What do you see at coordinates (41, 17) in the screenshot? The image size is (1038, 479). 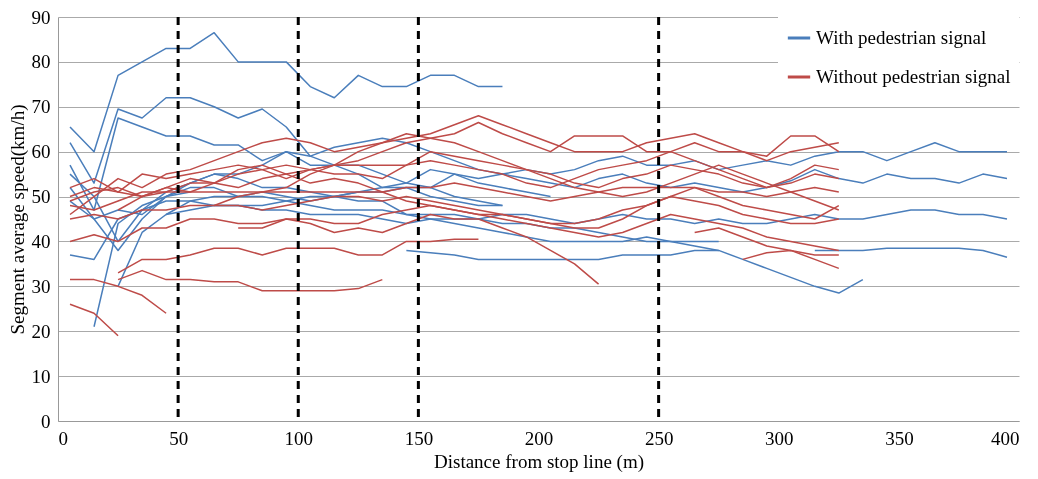 I see `y-tick-label: 90` at bounding box center [41, 17].